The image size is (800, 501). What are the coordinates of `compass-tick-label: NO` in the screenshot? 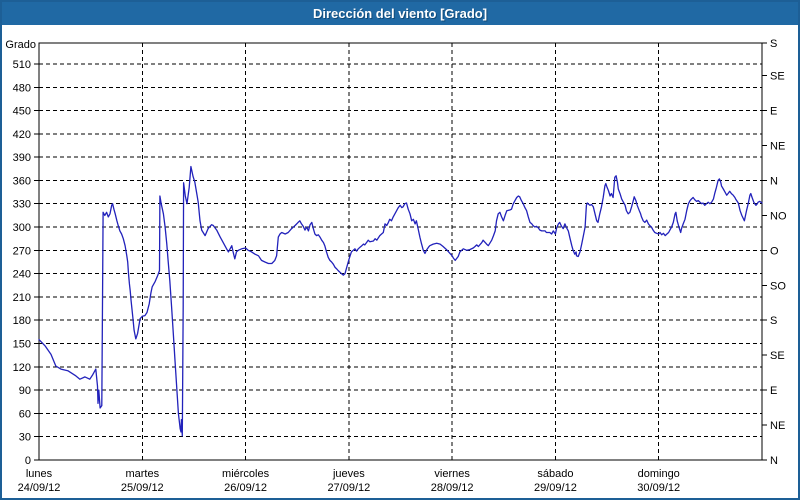 It's located at (778, 216).